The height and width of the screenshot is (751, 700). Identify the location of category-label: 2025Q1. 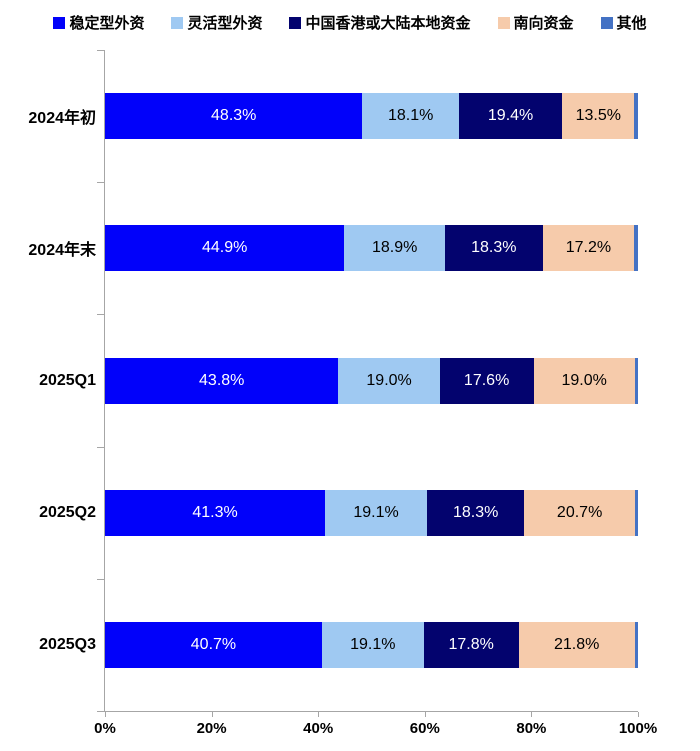
(67, 380).